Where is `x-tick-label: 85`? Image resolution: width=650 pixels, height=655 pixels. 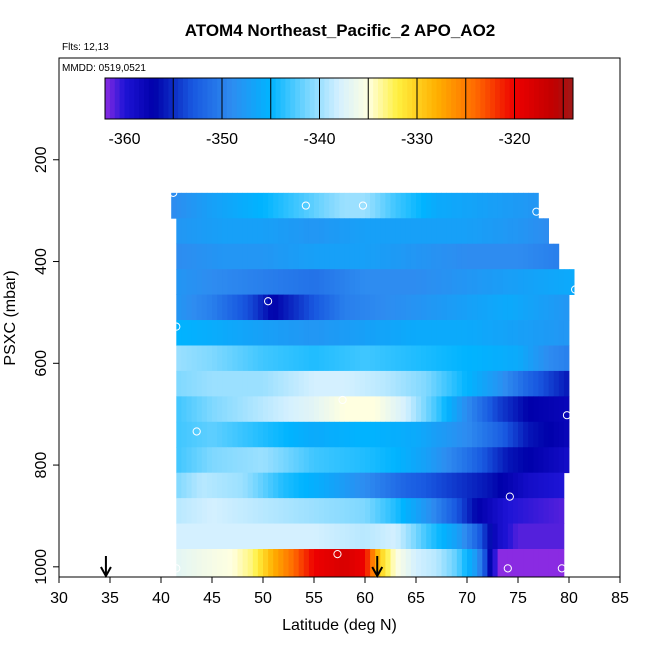
x-tick-label: 85 is located at coordinates (620, 598).